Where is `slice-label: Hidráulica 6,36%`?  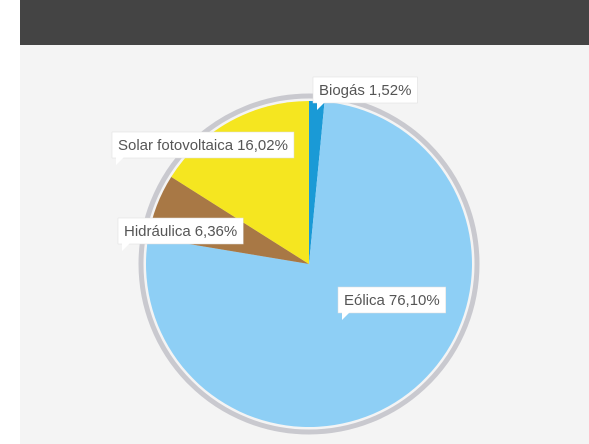
slice-label: Hidráulica 6,36% is located at coordinates (180, 234).